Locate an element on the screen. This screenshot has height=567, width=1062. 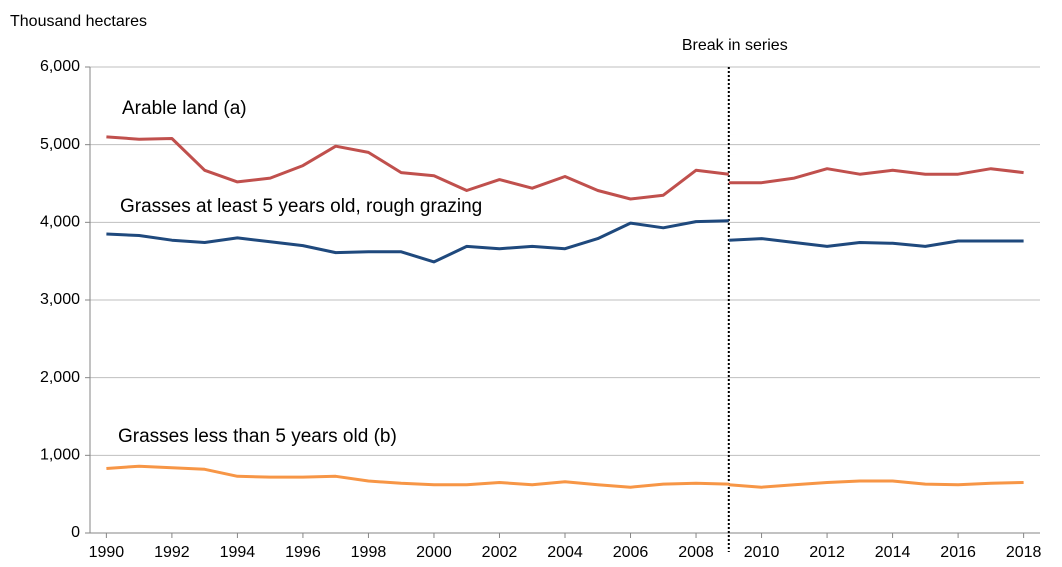
x-tick-label: 2008 is located at coordinates (696, 552).